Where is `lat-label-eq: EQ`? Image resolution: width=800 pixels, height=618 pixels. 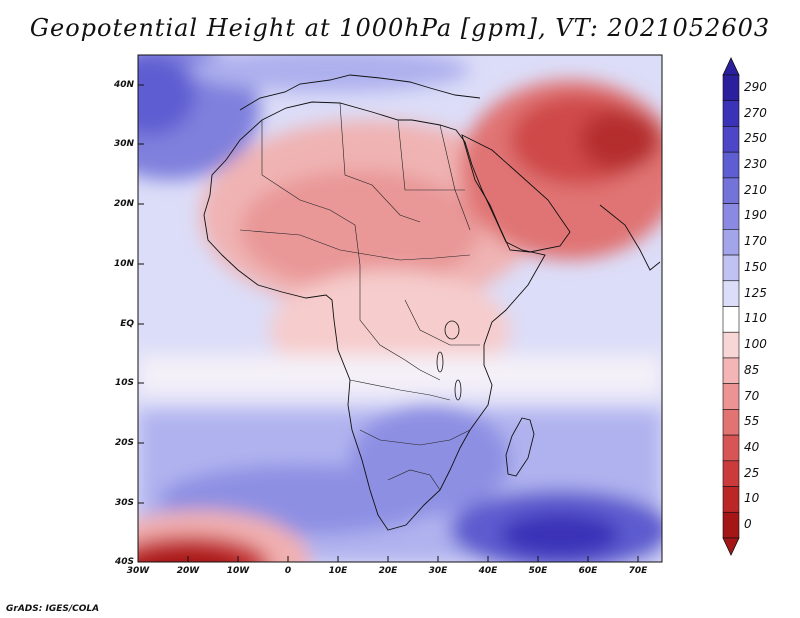
lat-label-eq: EQ is located at coordinates (127, 324).